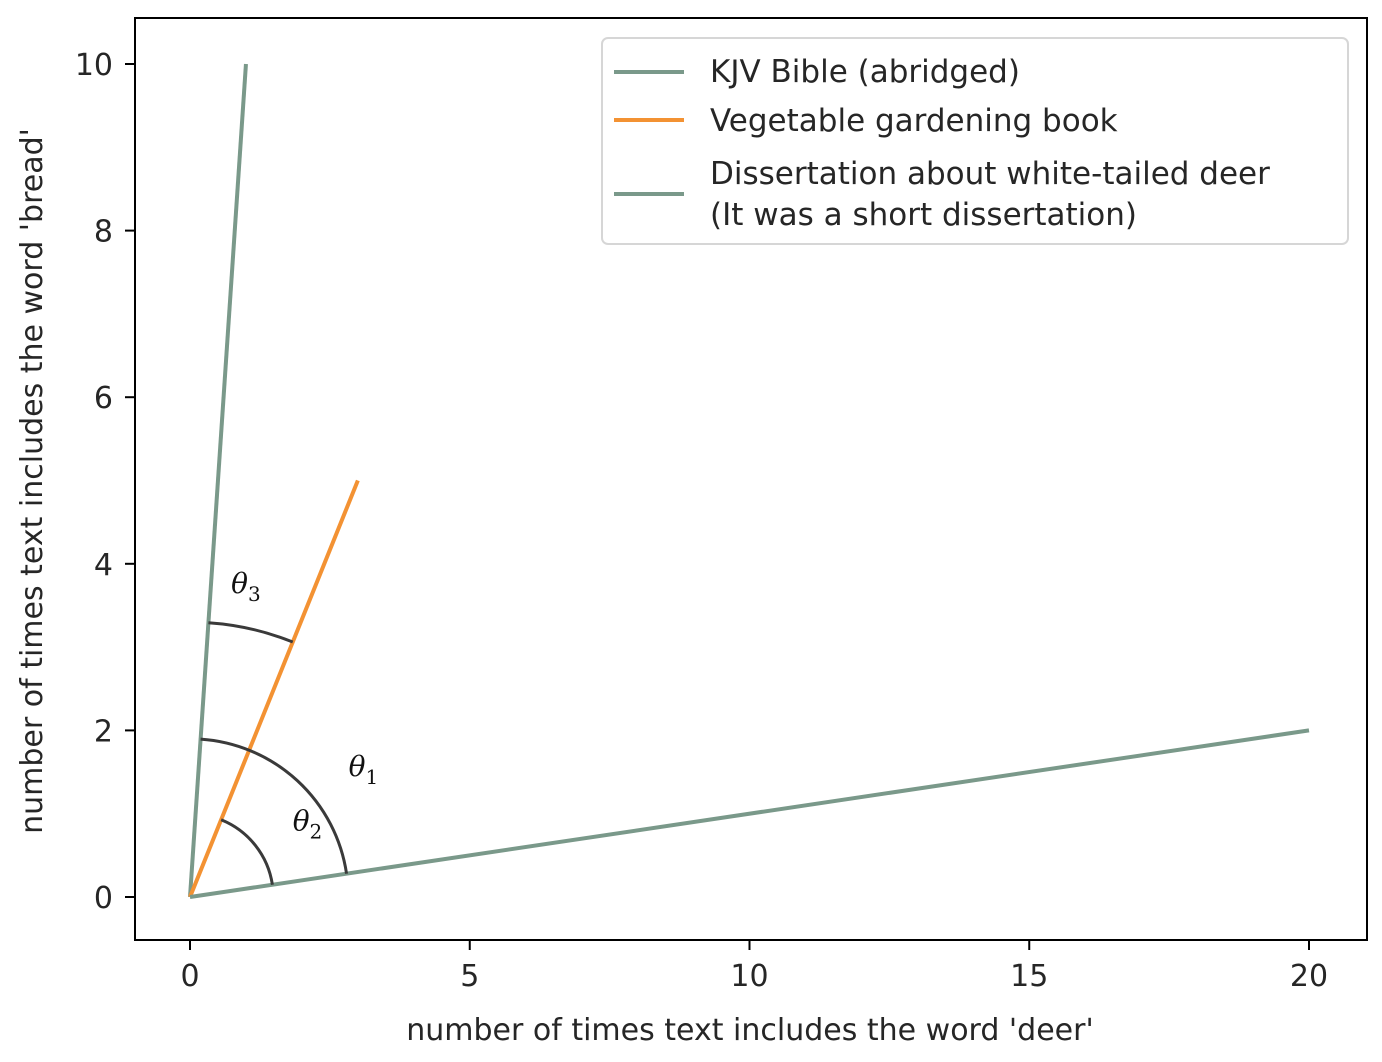 Image resolution: width=1382 pixels, height=1062 pixels. What do you see at coordinates (103, 565) in the screenshot?
I see `y-tick-label: 4` at bounding box center [103, 565].